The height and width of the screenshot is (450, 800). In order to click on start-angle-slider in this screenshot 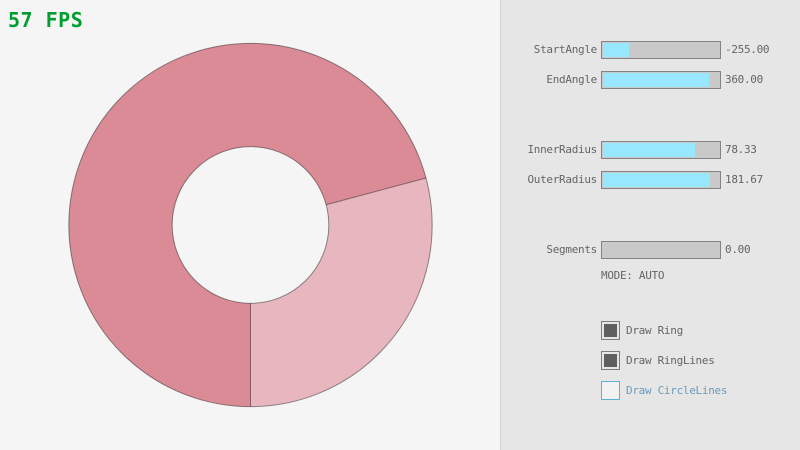, I will do `click(661, 50)`.